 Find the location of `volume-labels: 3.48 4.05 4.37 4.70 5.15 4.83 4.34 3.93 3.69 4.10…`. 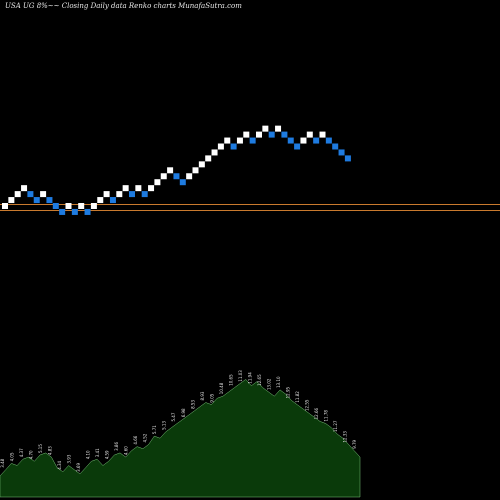

volume-labels: 3.48 4.05 4.37 4.70 5.15 4.83 4.34 3.93 3.69 4.10… is located at coordinates (178, 421).